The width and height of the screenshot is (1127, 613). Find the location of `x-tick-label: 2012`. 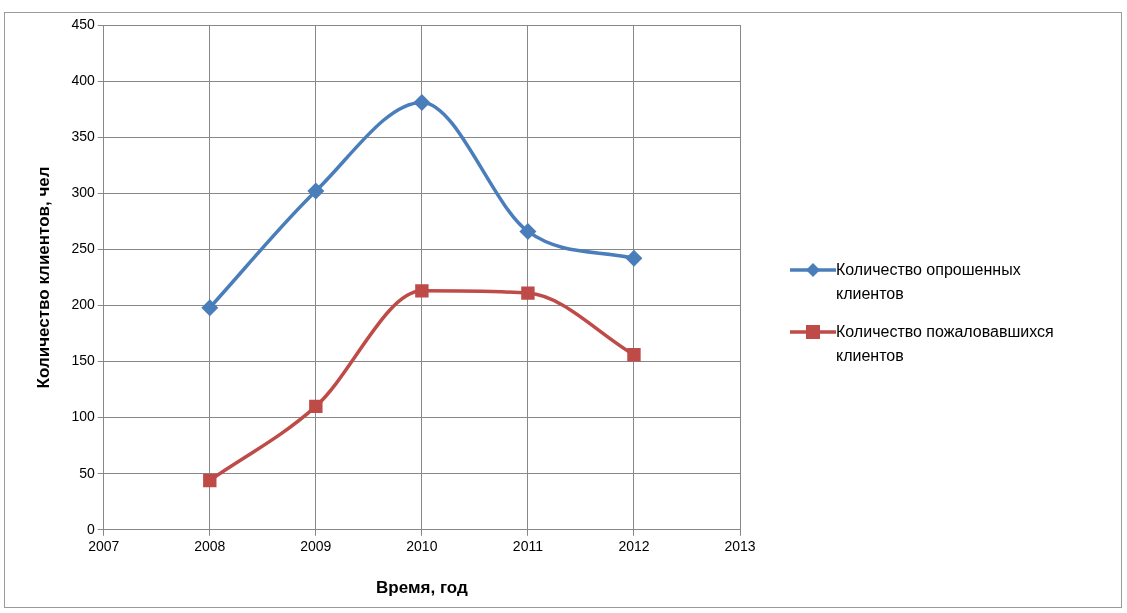

x-tick-label: 2012 is located at coordinates (634, 546).